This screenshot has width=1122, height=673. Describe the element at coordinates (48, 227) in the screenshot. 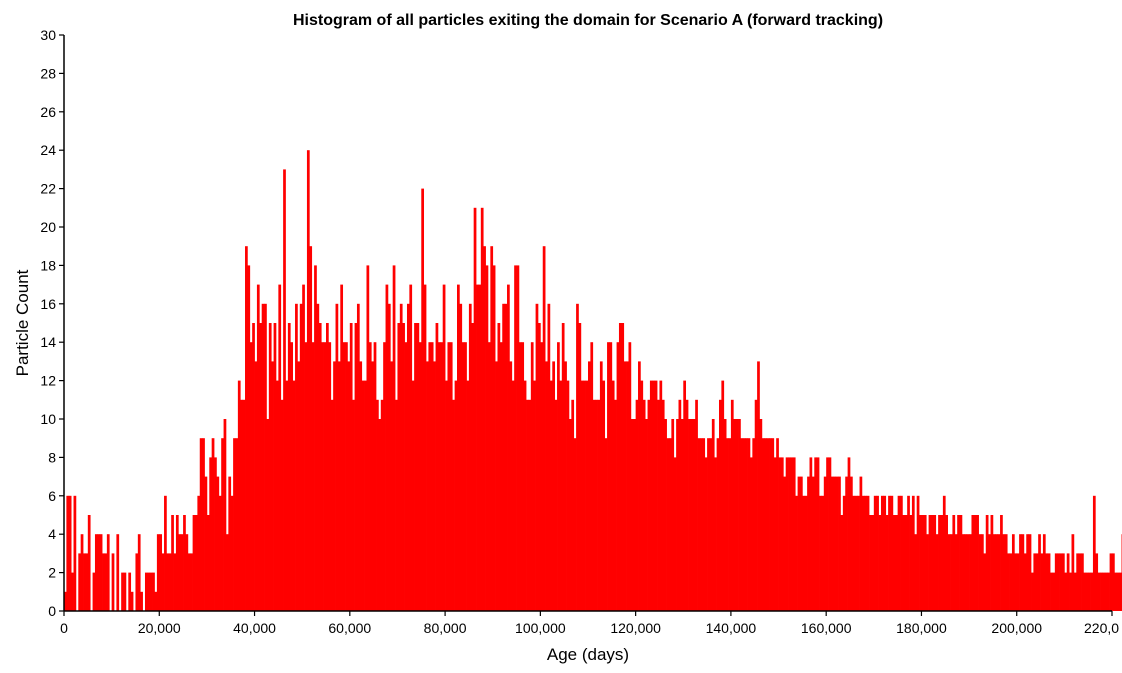

I see `y-tick-label: 20` at that location.